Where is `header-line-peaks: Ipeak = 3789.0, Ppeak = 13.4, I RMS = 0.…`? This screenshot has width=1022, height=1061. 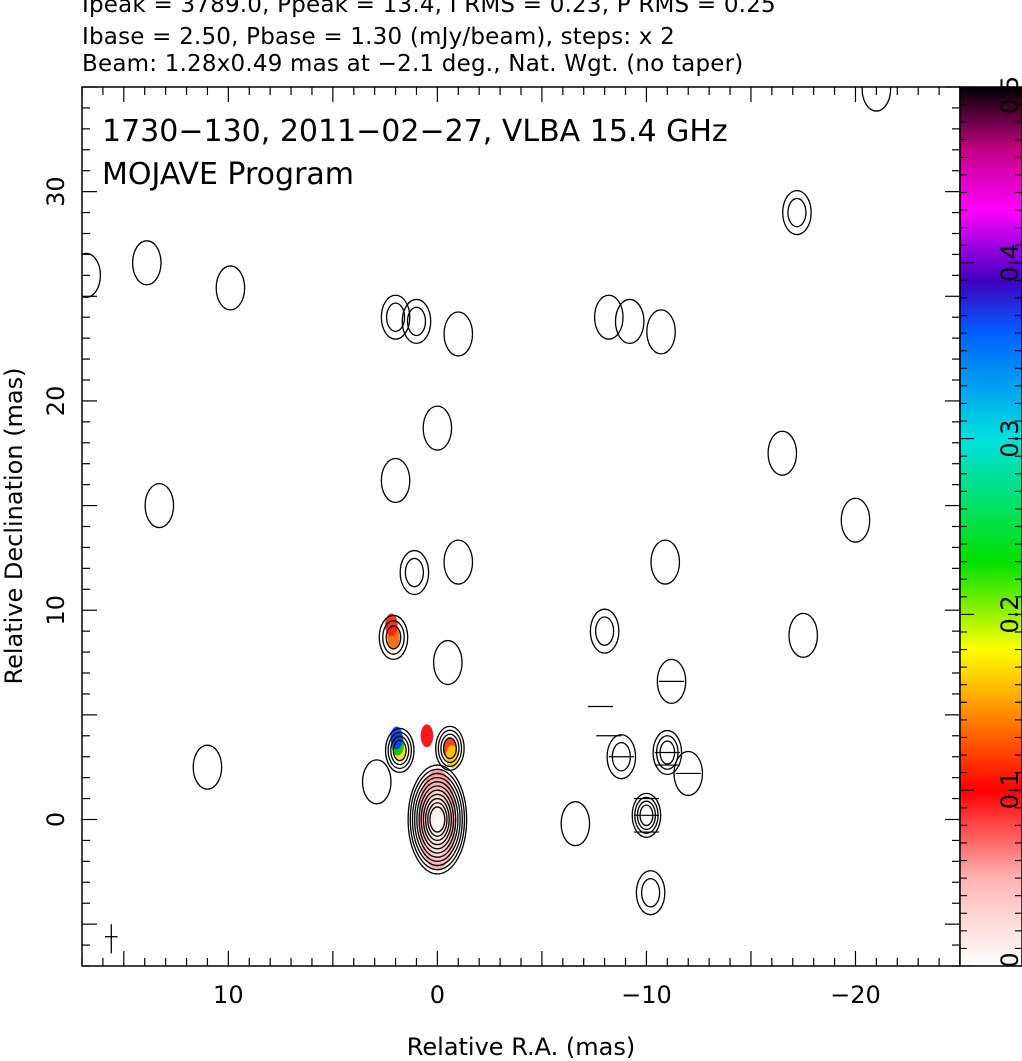
header-line-peaks: Ipeak = 3789.0, Ppeak = 13.4, I RMS = 0.… is located at coordinates (429, 9).